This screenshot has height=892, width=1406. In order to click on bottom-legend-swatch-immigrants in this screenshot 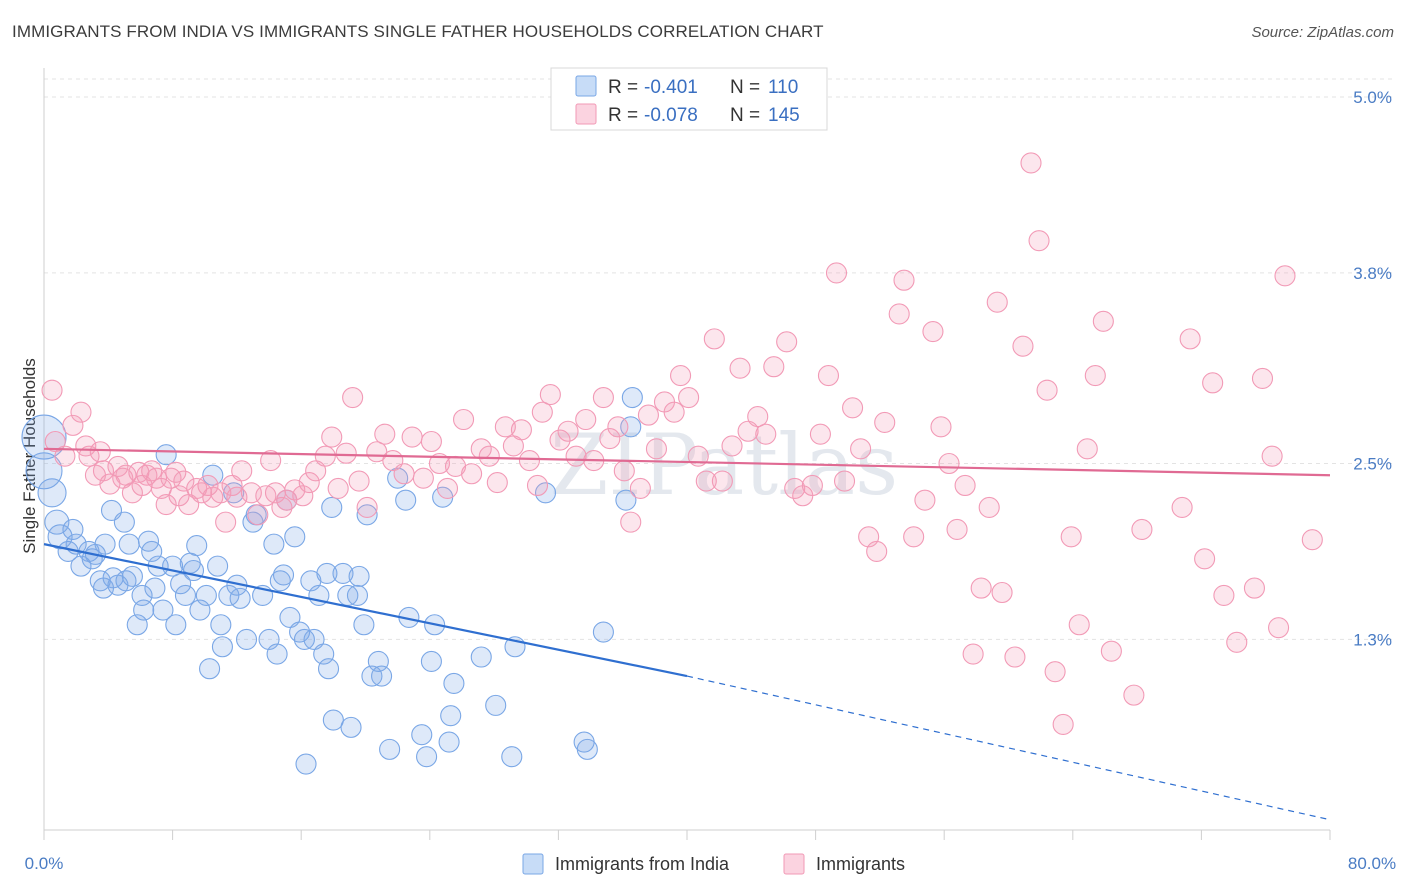, I will do `click(794, 864)`.